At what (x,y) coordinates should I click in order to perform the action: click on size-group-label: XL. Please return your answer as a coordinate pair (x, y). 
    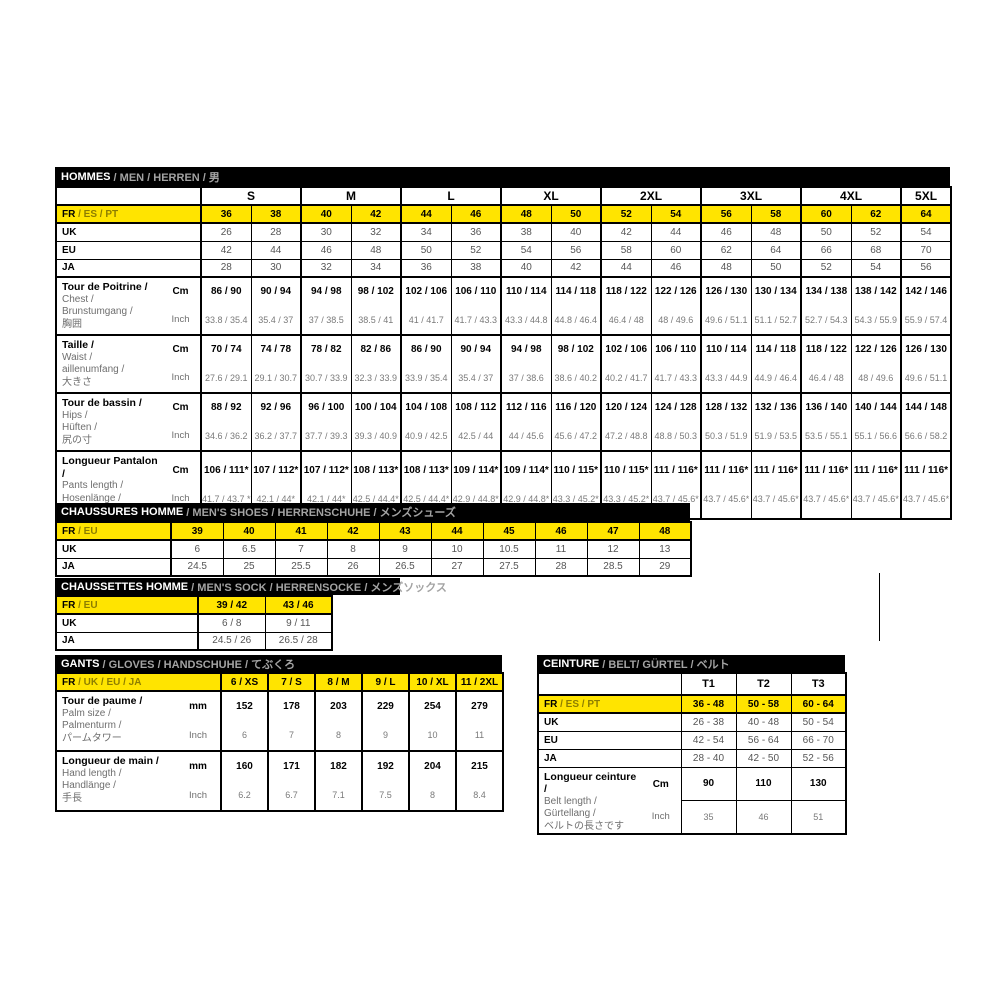
    Looking at the image, I should click on (551, 196).